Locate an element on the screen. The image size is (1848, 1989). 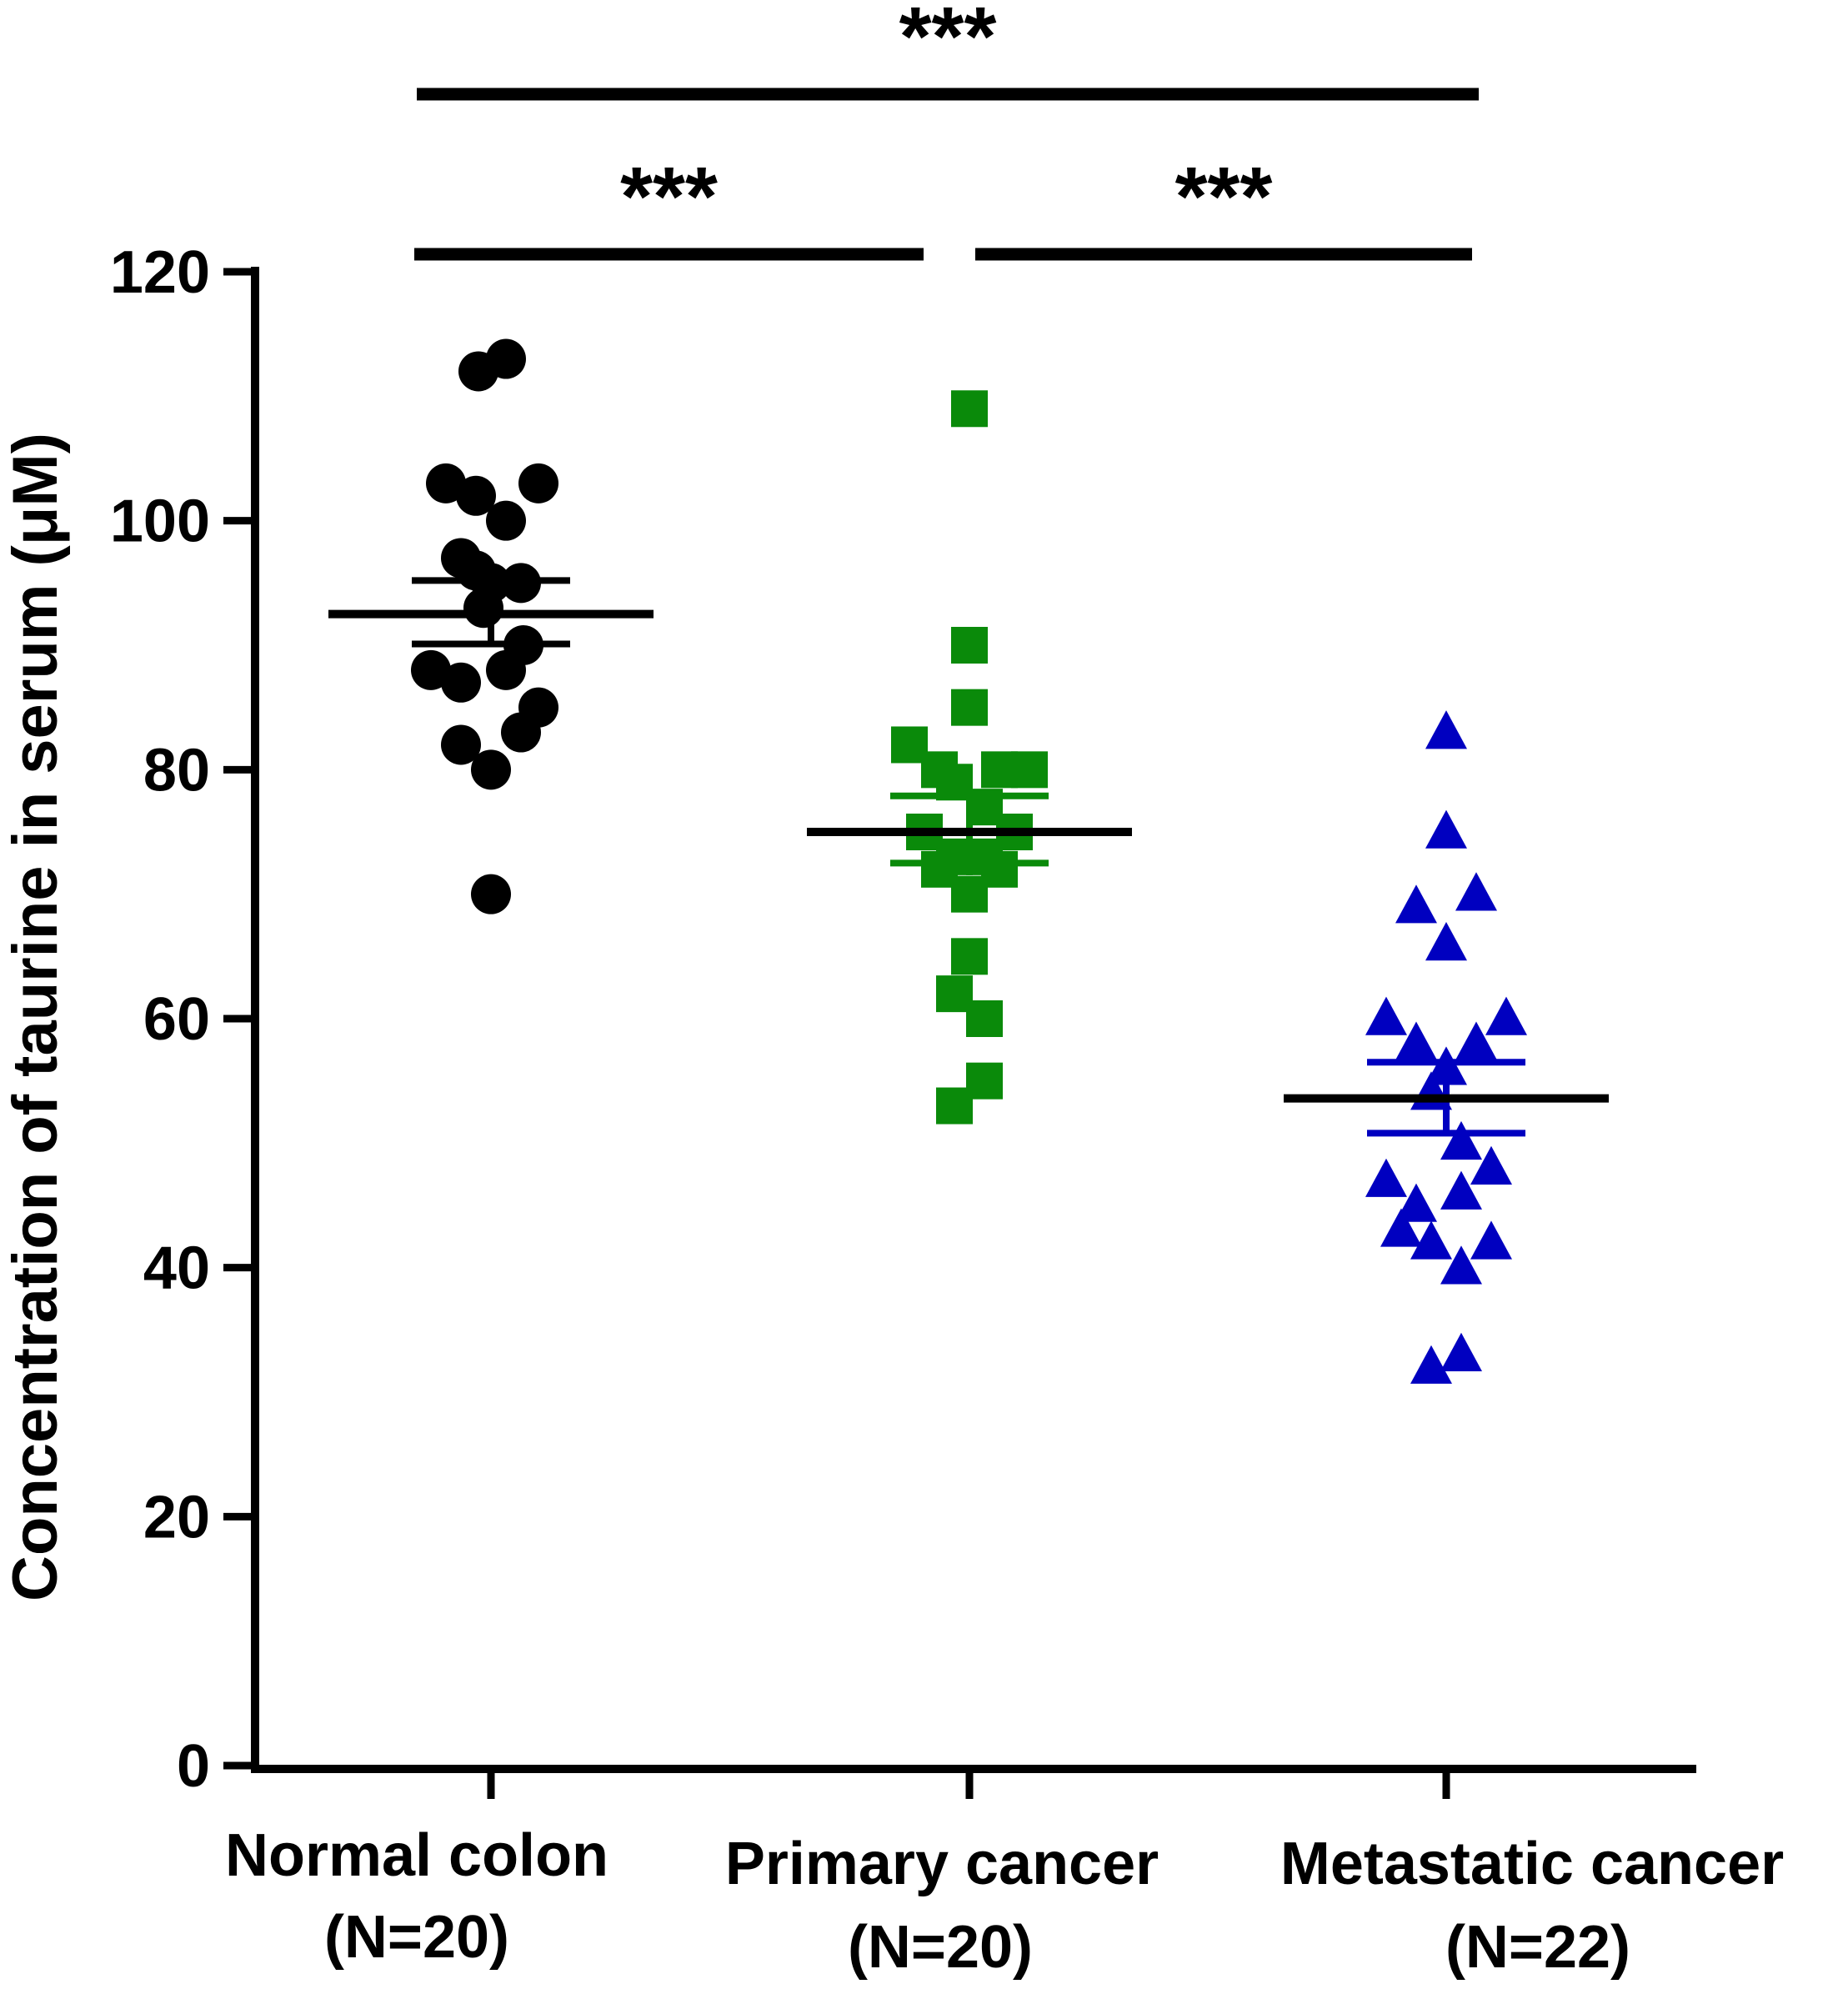
y-ticks: 0 20 40 60 80 100 120 is located at coordinates (182, 1019).